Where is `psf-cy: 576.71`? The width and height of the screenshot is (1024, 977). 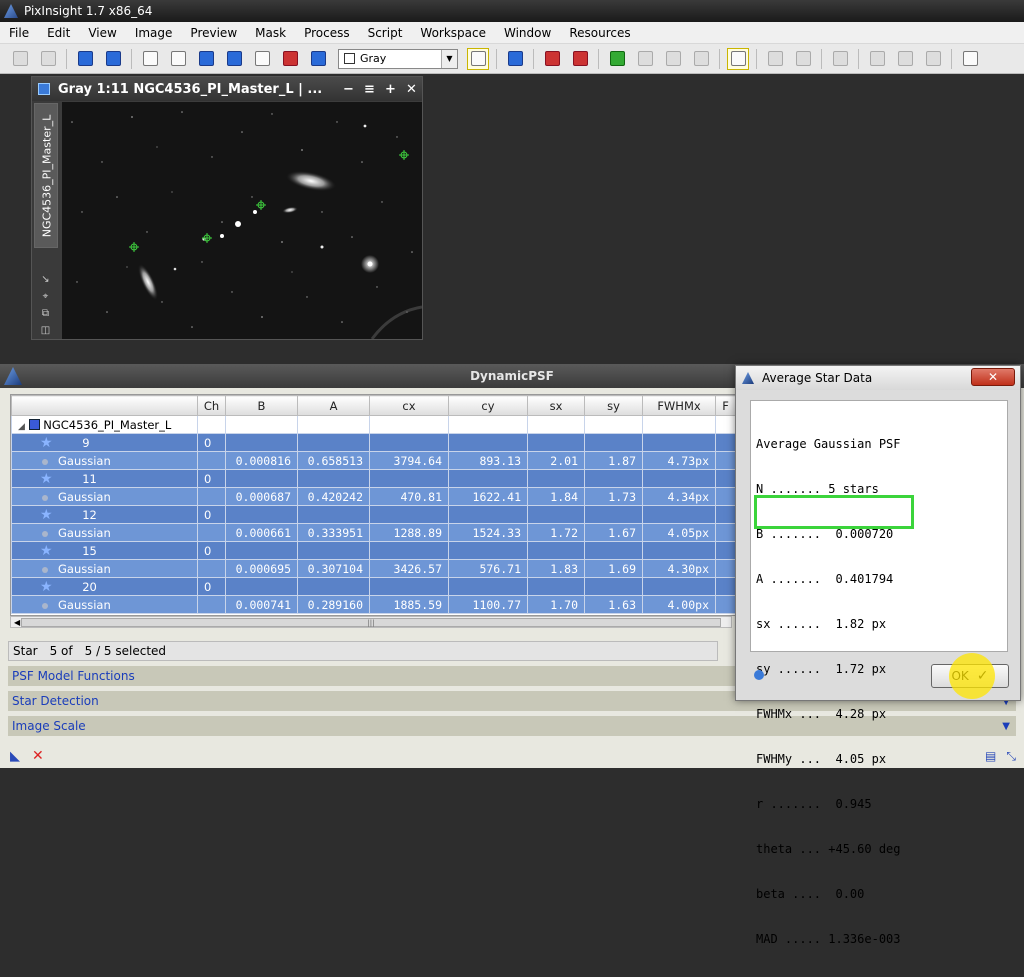
psf-cy: 576.71 is located at coordinates (488, 568).